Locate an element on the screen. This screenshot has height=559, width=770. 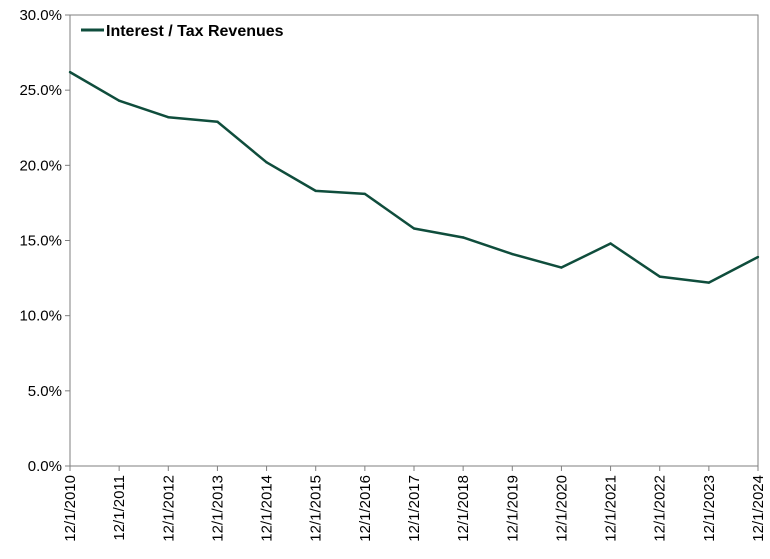
y-axis: 0.0% 5.0% 10.0% 15.0% 20.0% 25.0% 30.0% is located at coordinates (44, 241).